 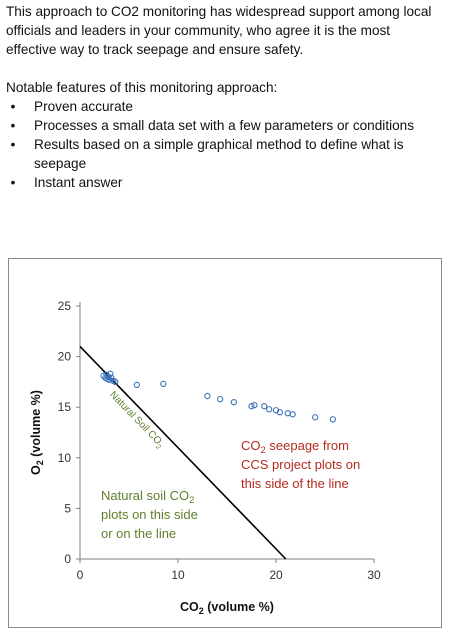 What do you see at coordinates (65, 458) in the screenshot?
I see `y-tick-label: 10` at bounding box center [65, 458].